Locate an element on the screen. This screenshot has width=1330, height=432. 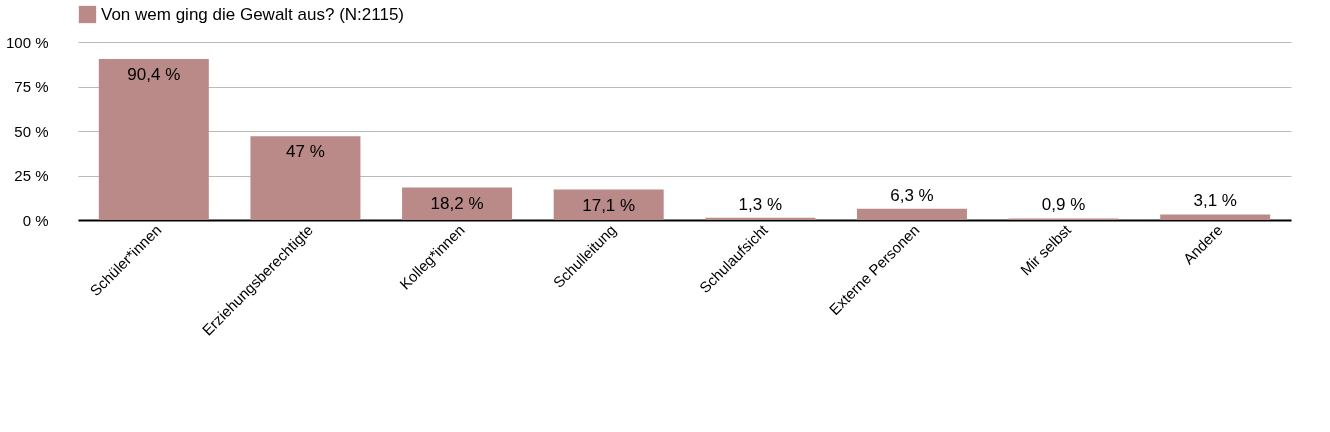
data-label: 17,1 % is located at coordinates (609, 205).